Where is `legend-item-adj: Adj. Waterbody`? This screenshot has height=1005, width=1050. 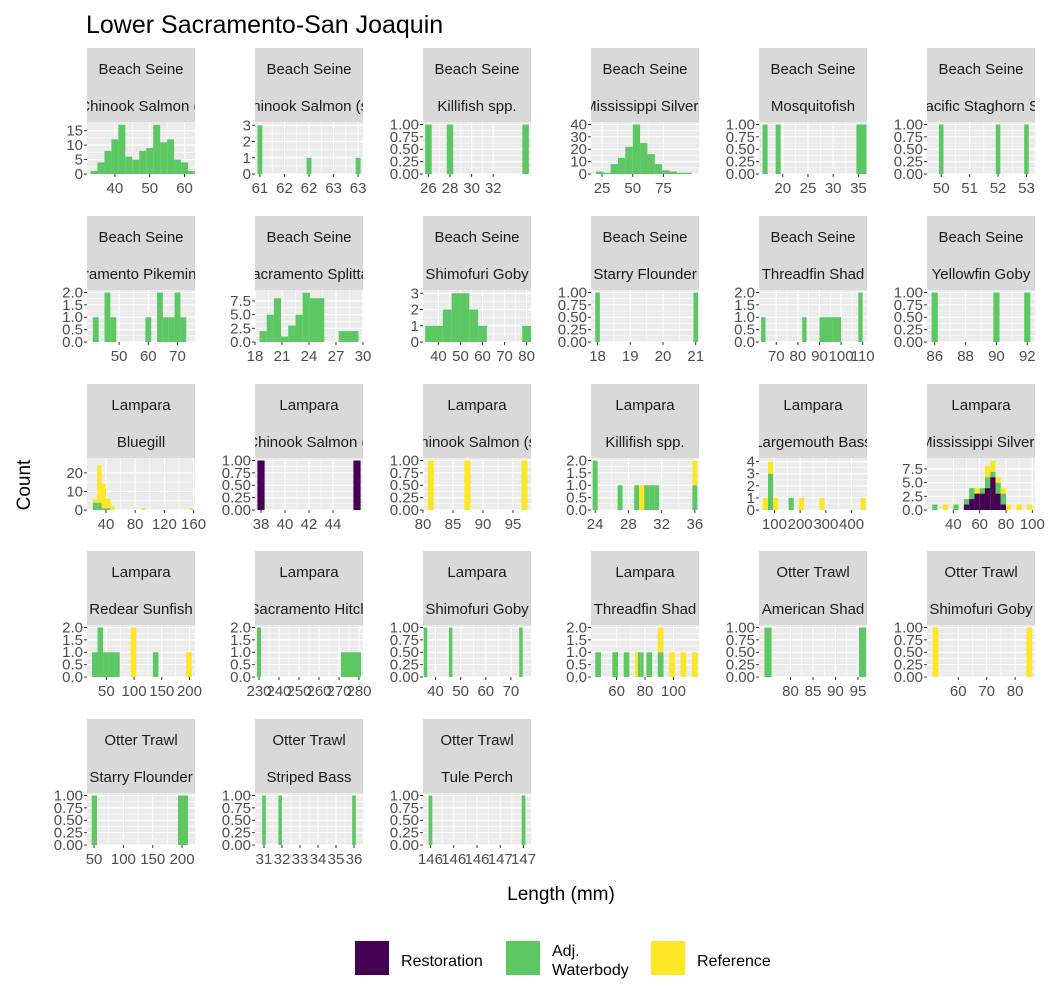 legend-item-adj: Adj. Waterbody is located at coordinates (567, 960).